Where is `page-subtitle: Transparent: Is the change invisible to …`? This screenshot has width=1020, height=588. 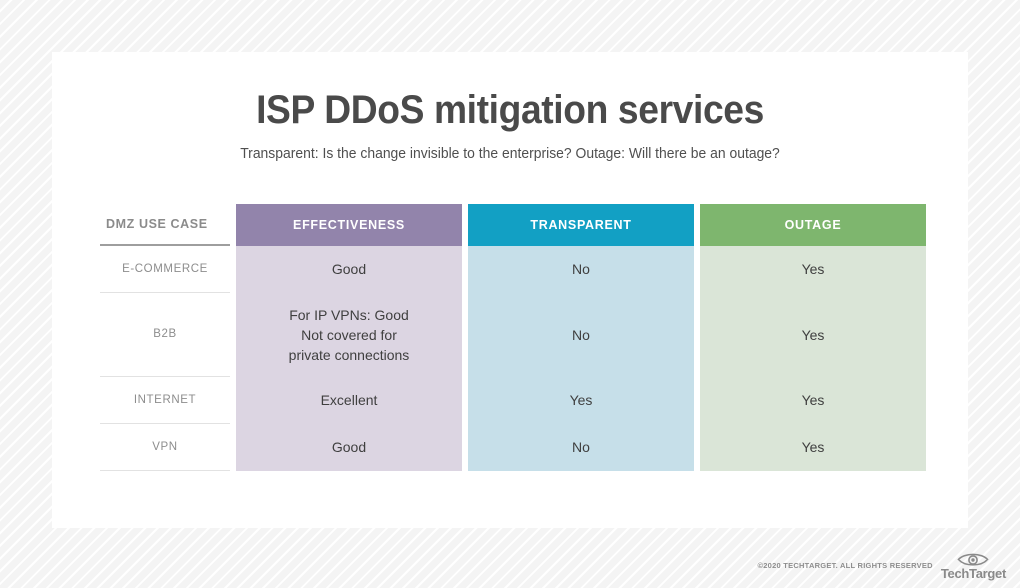 page-subtitle: Transparent: Is the change invisible to … is located at coordinates (510, 154).